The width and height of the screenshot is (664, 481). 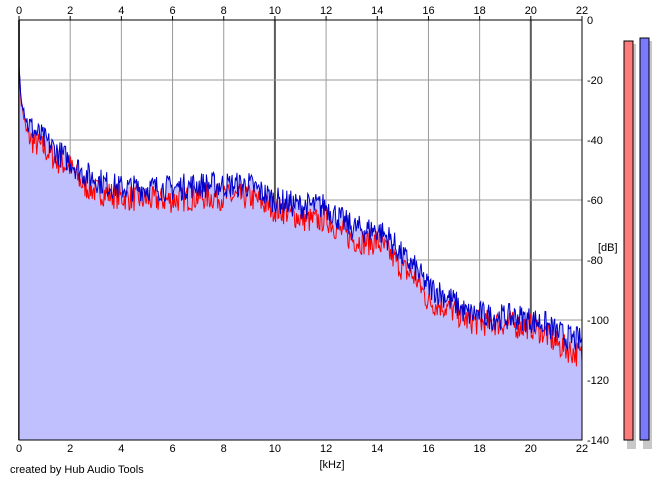 What do you see at coordinates (595, 81) in the screenshot?
I see `y-tick-label: -20` at bounding box center [595, 81].